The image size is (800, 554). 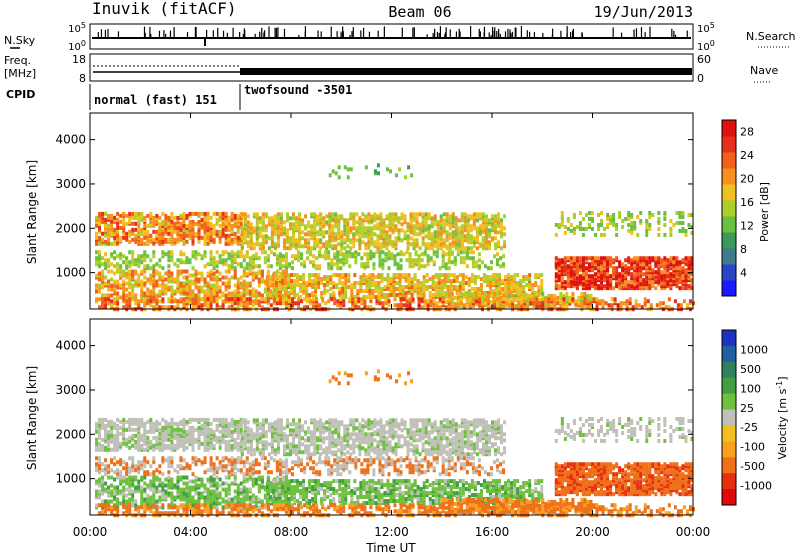 I want to click on time-axis: 00:00 04:00 08:00 12:00 16:00 20:00 00:00, so click(x=392, y=532).